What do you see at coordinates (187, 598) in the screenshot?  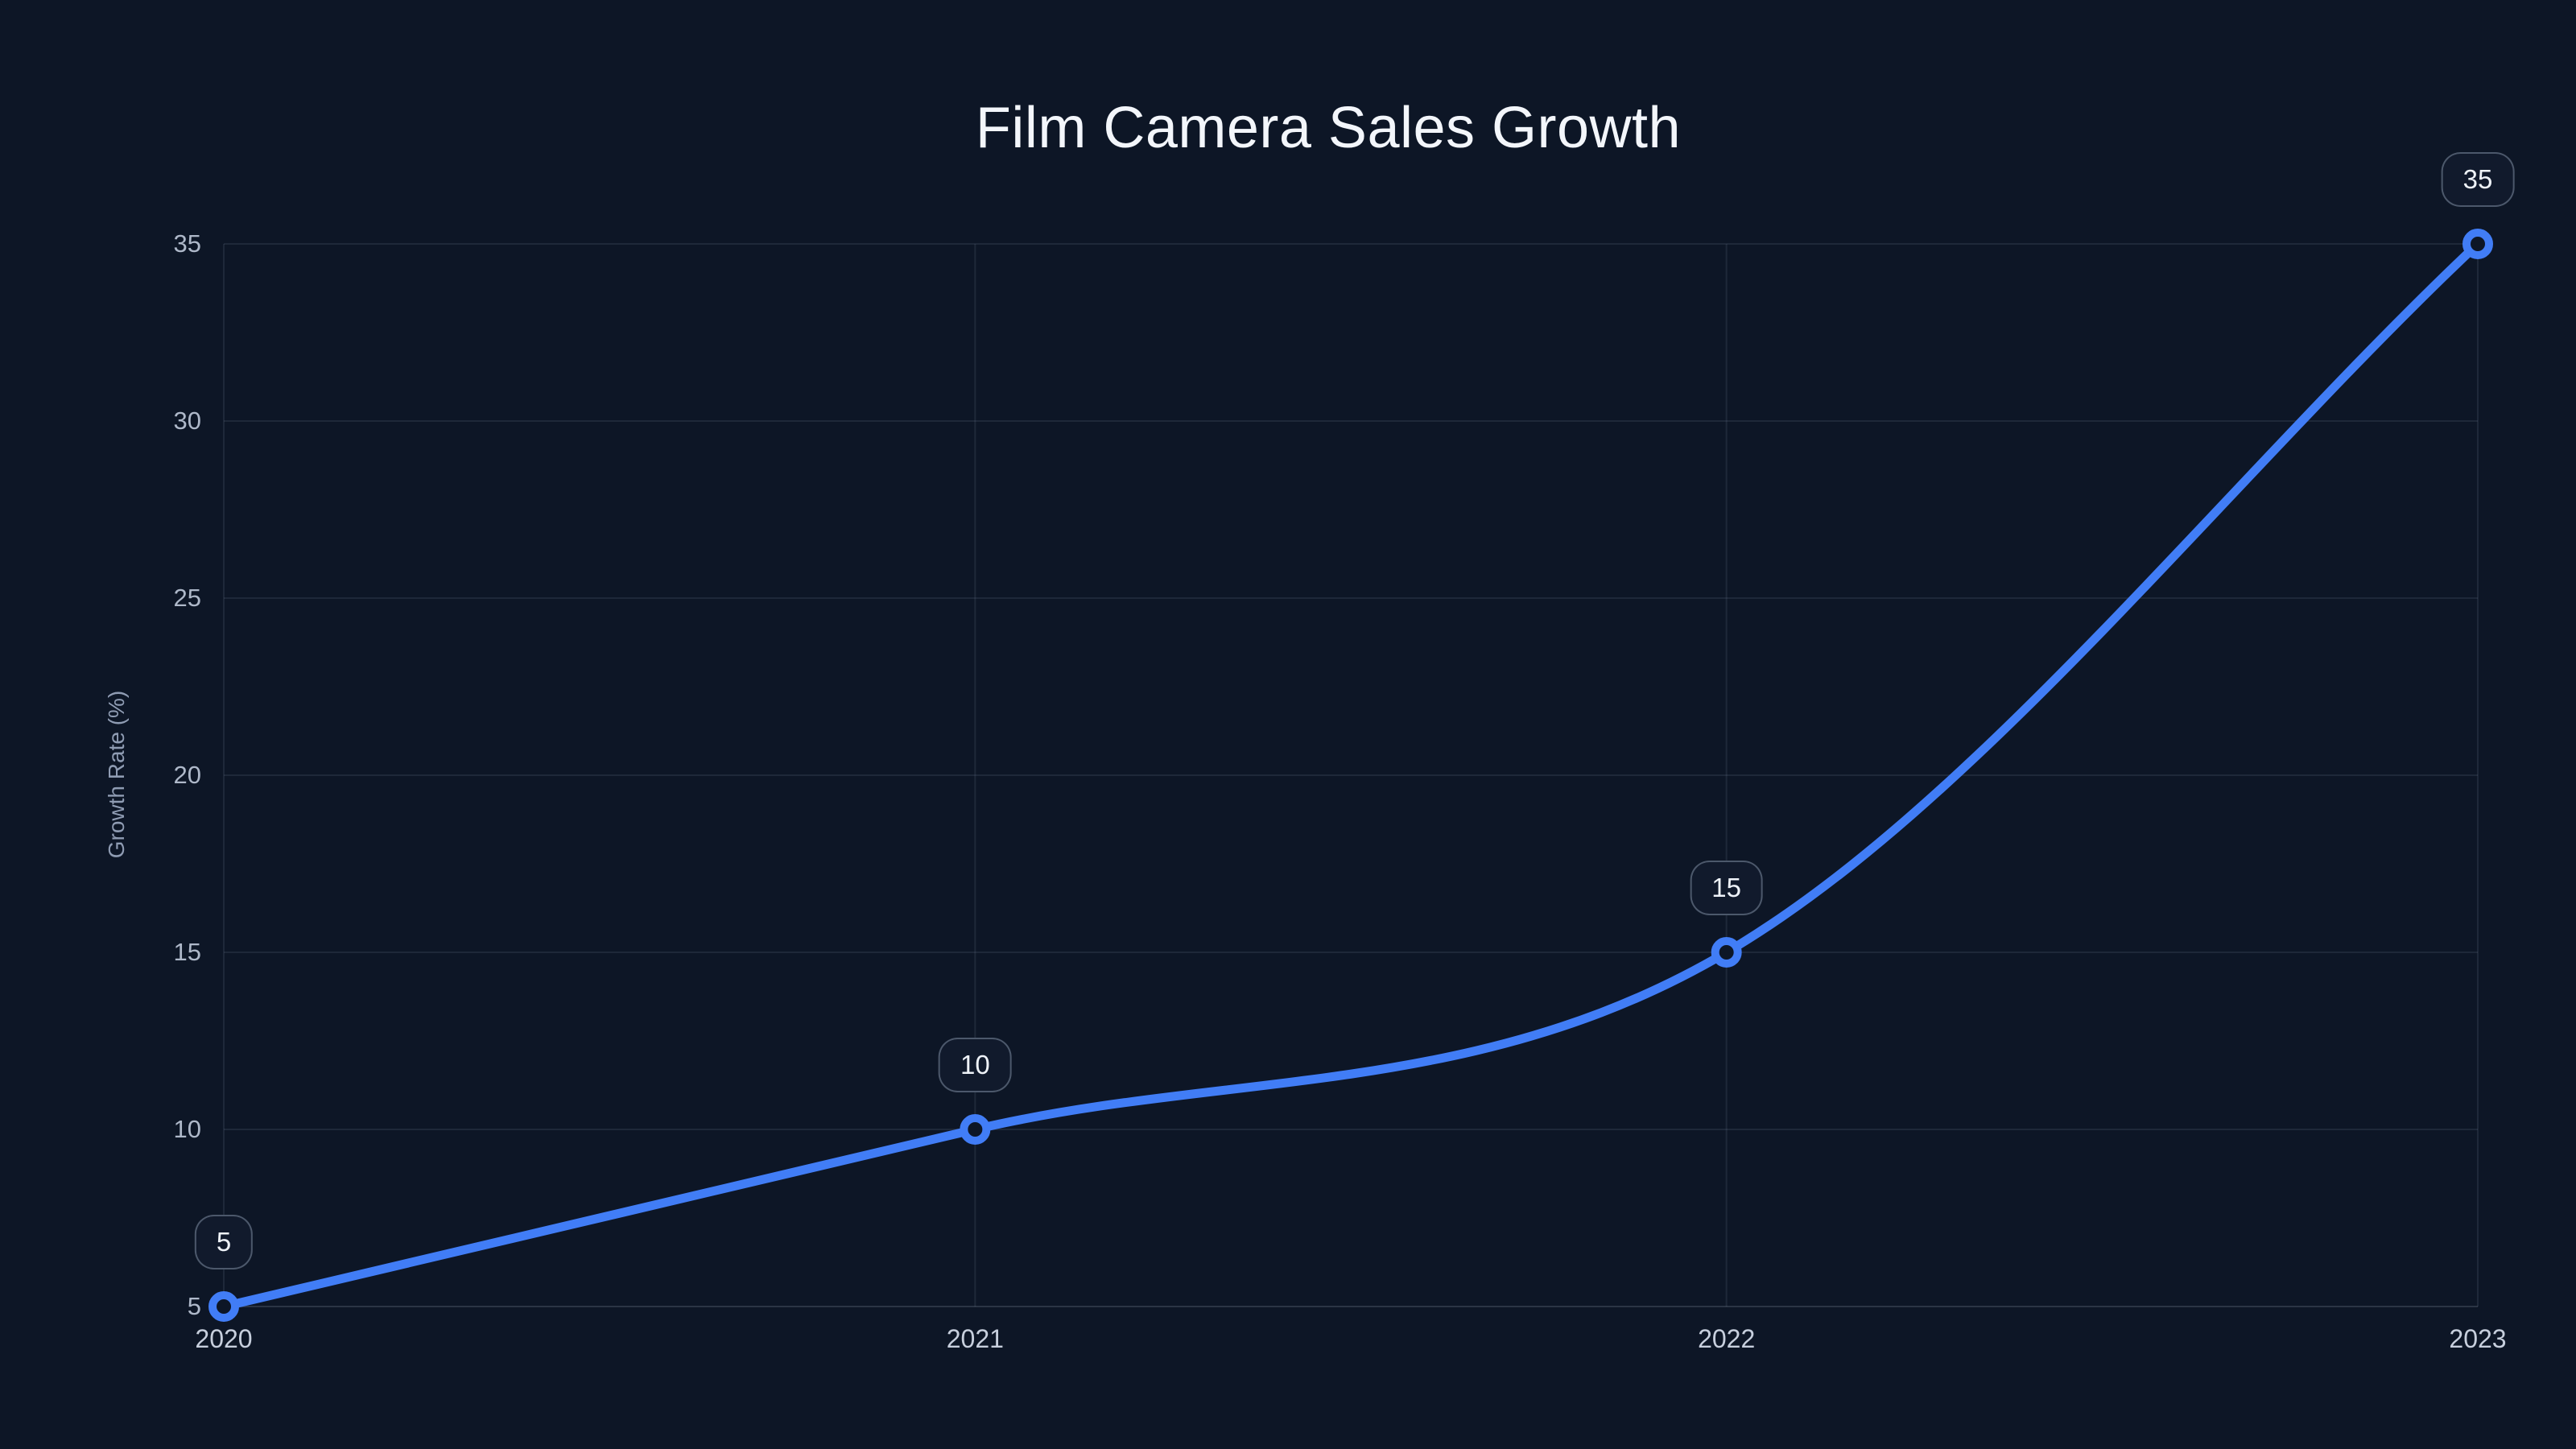 I see `y-tick-label: 25` at bounding box center [187, 598].